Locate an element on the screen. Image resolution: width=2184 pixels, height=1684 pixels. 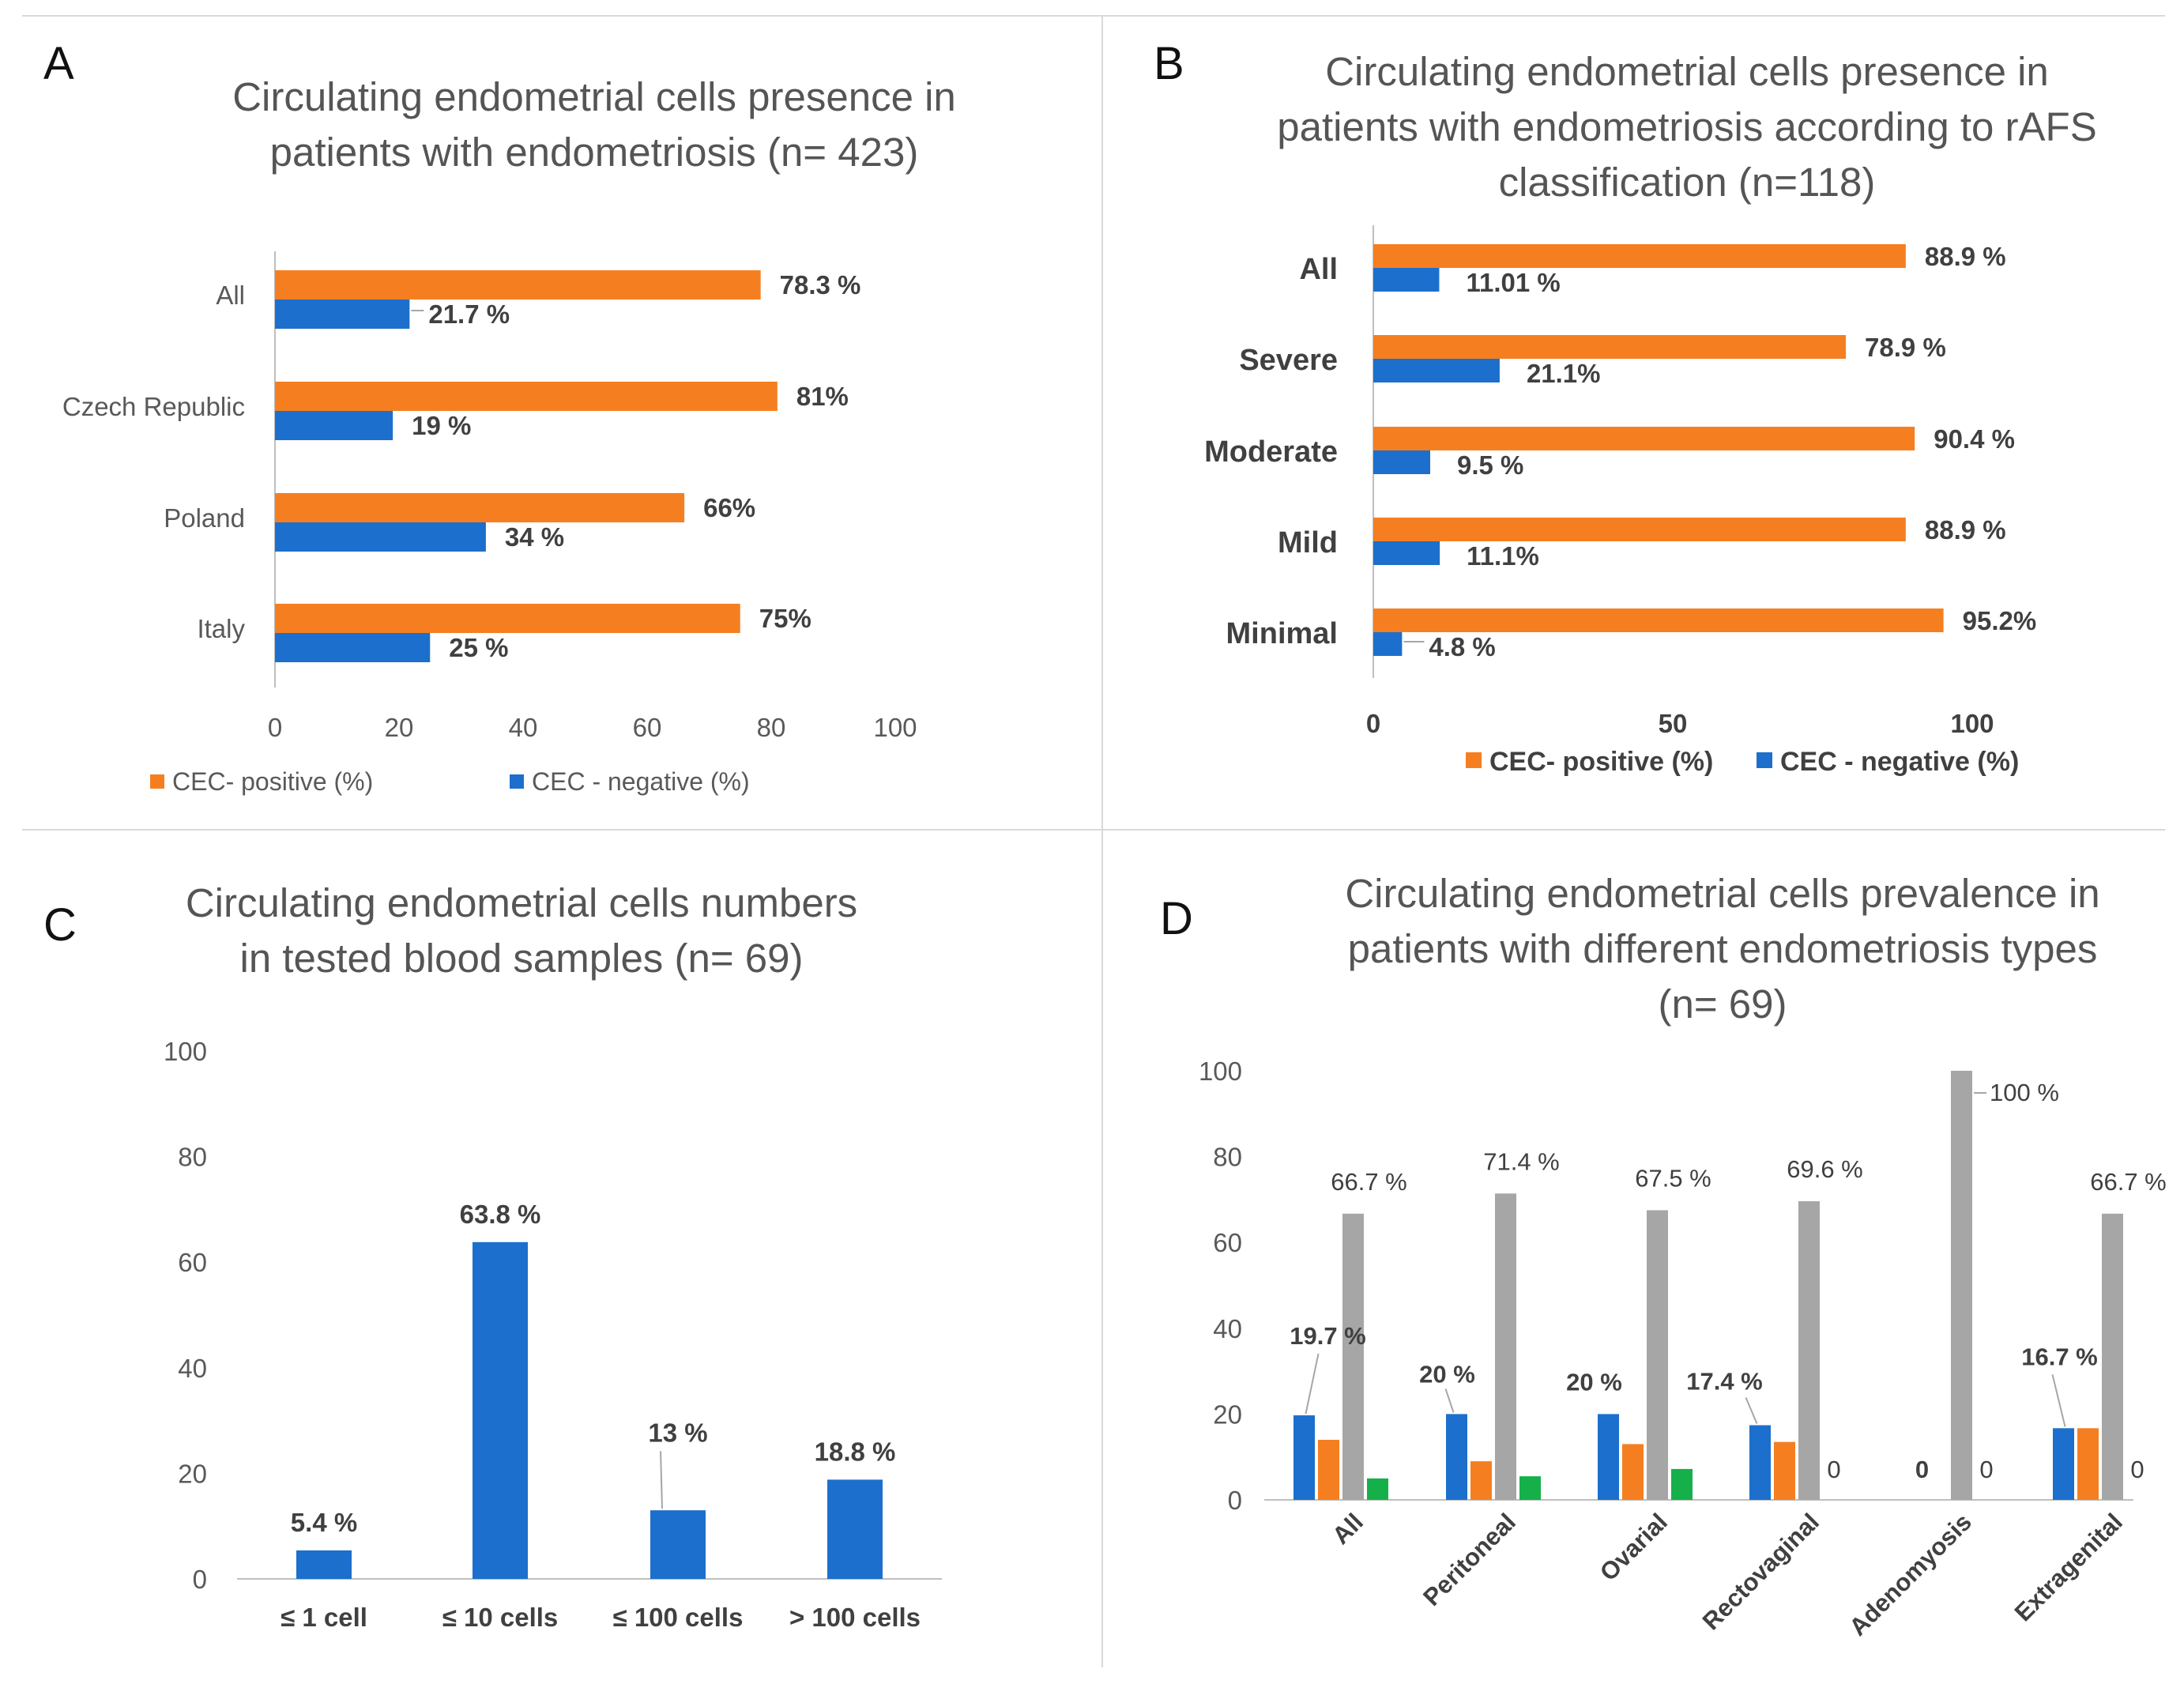
panel-d-data-label-green: 0 is located at coordinates (1833, 1469).